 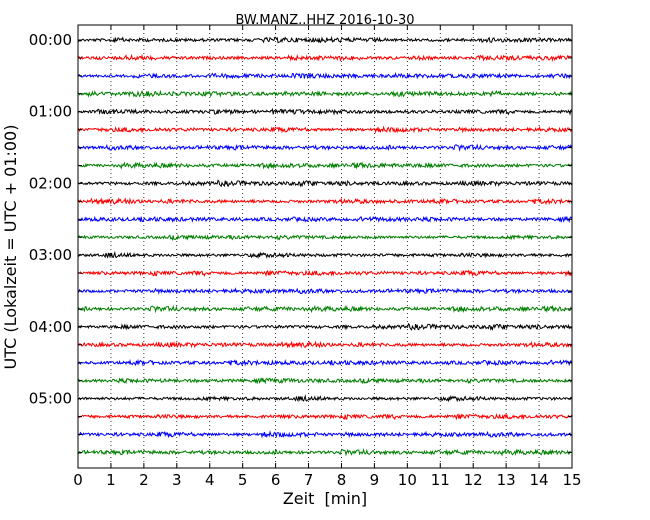 I want to click on x-tick-label: 10, so click(x=407, y=480).